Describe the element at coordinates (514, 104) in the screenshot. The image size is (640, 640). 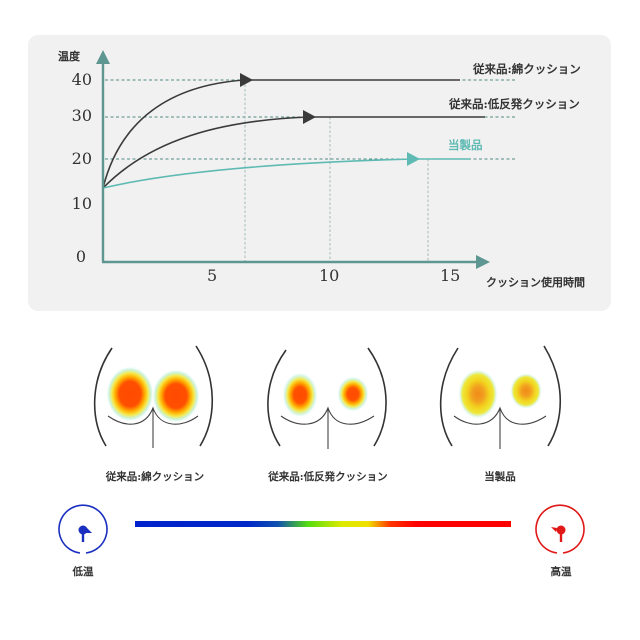
I see `series-label-low-rebound: 従来品:低反発クッション` at that location.